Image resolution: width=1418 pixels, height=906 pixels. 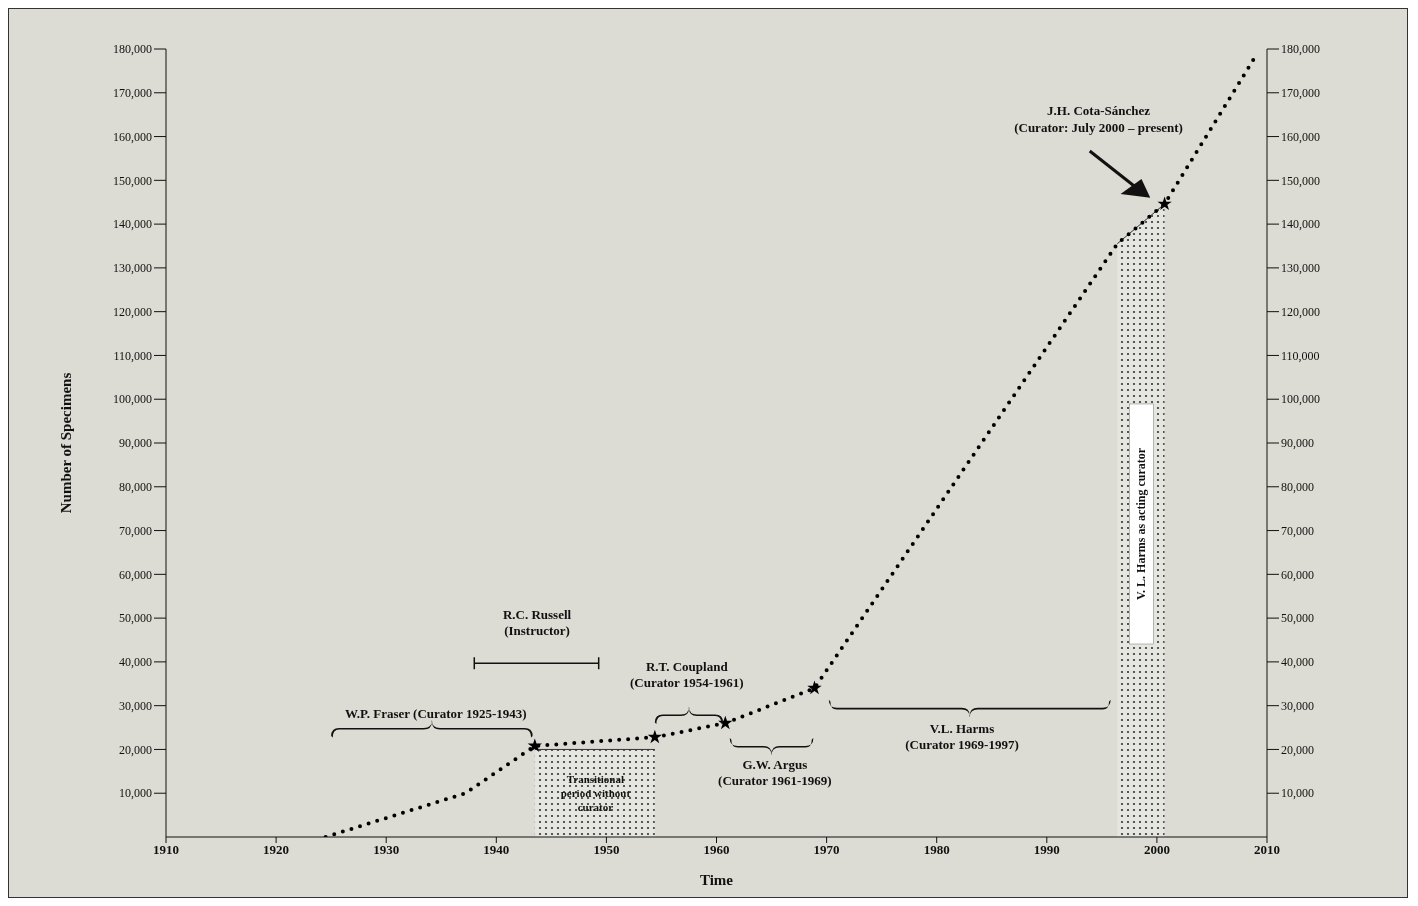 I want to click on y-tick-label: 170,000, so click(x=132, y=93).